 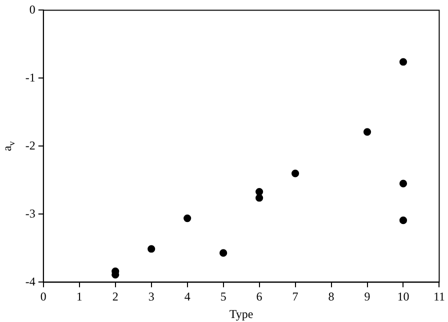 I want to click on y-tick-label: -1, so click(x=30, y=77).